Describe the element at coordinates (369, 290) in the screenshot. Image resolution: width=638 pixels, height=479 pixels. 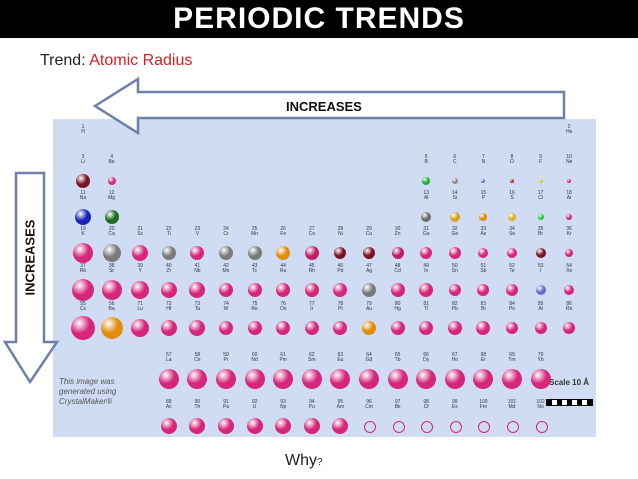
I see `element-ag-sphere` at that location.